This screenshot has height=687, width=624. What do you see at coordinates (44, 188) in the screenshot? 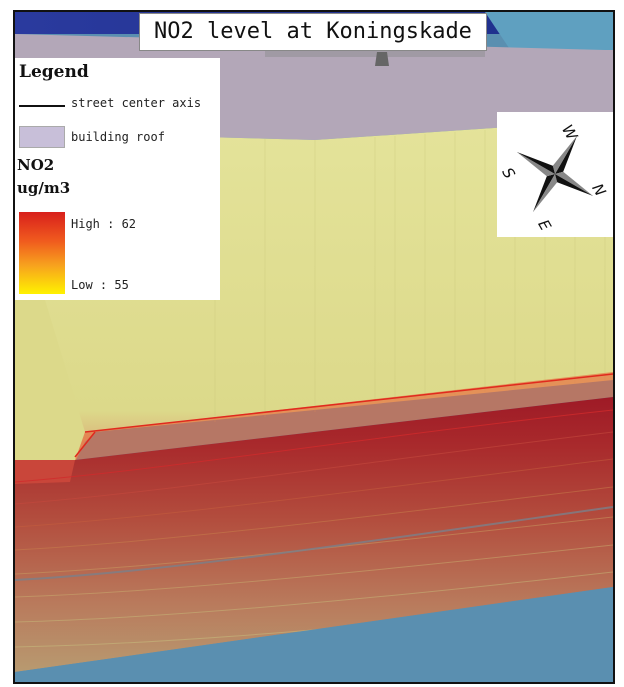
I see `unit-label: ug/m3` at bounding box center [44, 188].